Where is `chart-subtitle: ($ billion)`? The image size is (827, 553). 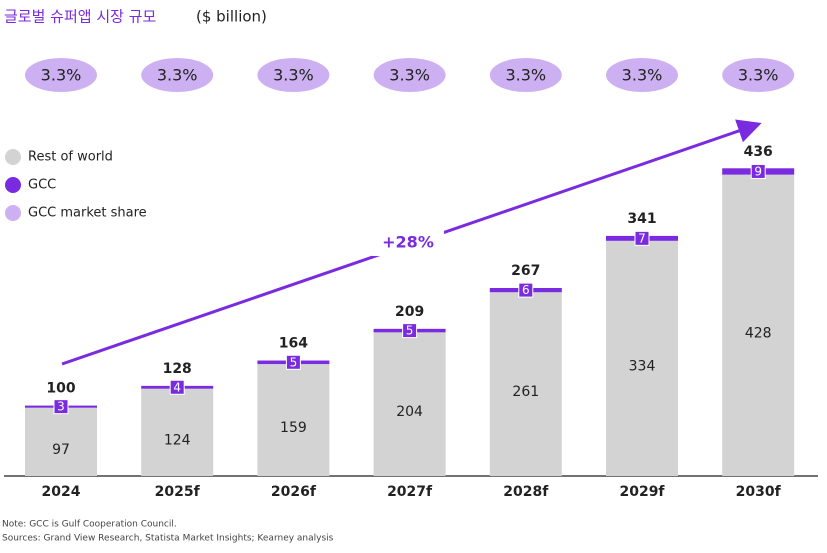 chart-subtitle: ($ billion) is located at coordinates (231, 17).